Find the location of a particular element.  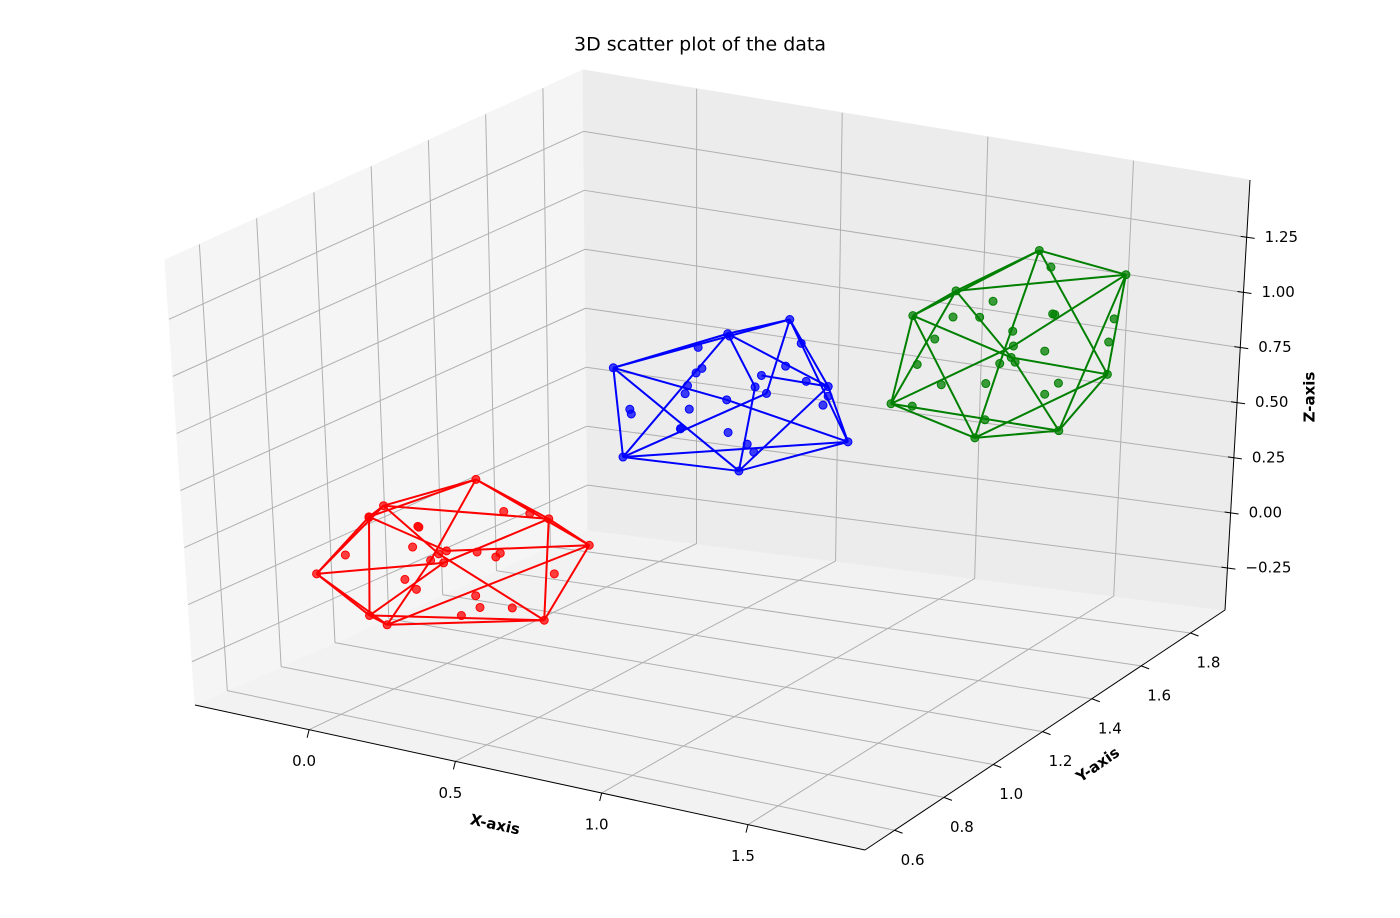

z-tick-label: 0.25 is located at coordinates (1268, 457).